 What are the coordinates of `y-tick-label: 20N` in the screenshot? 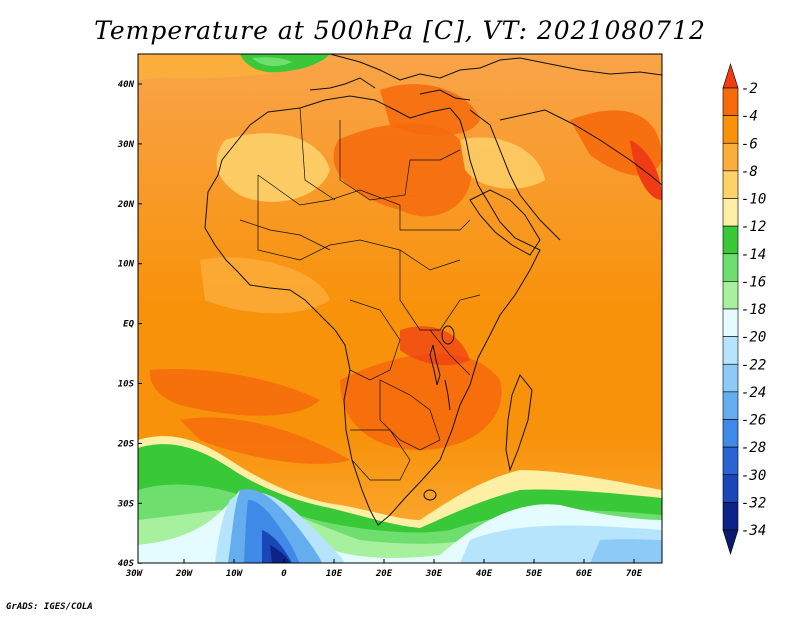 It's located at (126, 205).